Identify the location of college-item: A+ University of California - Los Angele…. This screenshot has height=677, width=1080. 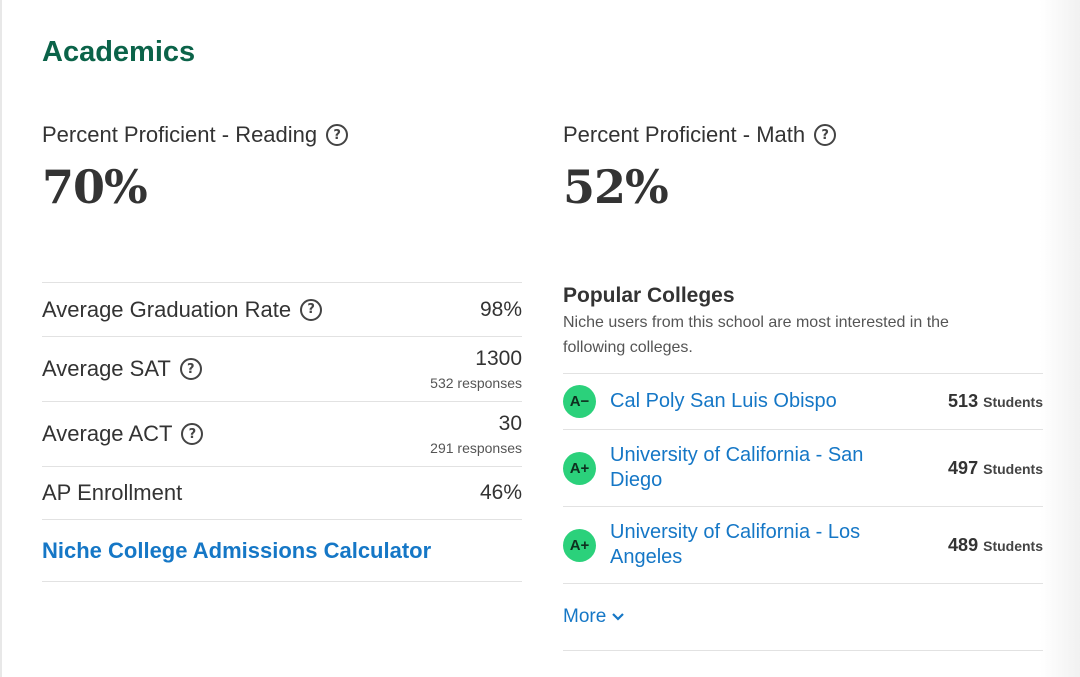
(803, 545).